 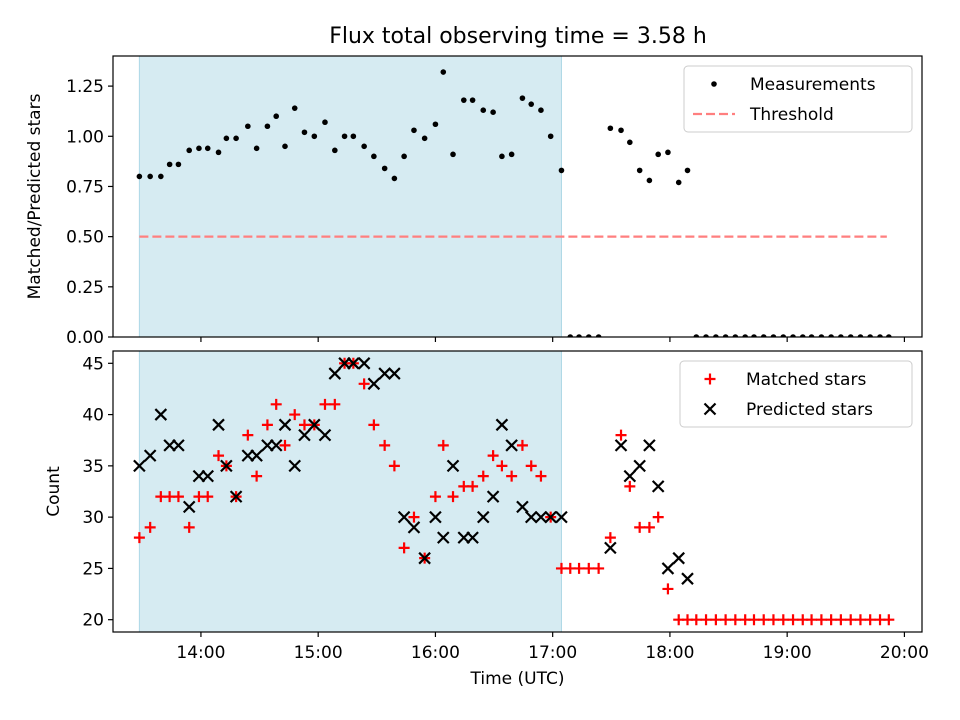 What do you see at coordinates (710, 409) in the screenshot?
I see `legend-cross-icon` at bounding box center [710, 409].